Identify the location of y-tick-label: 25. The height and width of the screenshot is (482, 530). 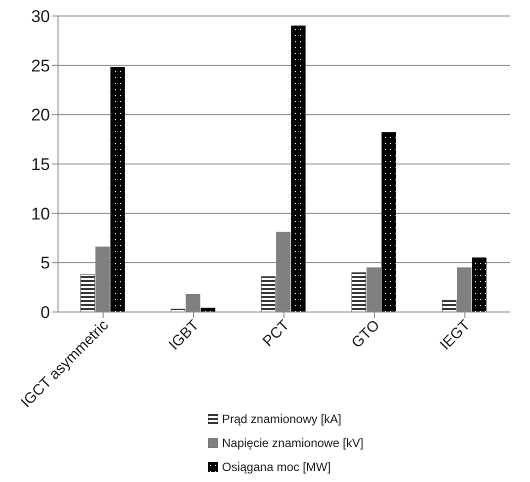
(40, 66).